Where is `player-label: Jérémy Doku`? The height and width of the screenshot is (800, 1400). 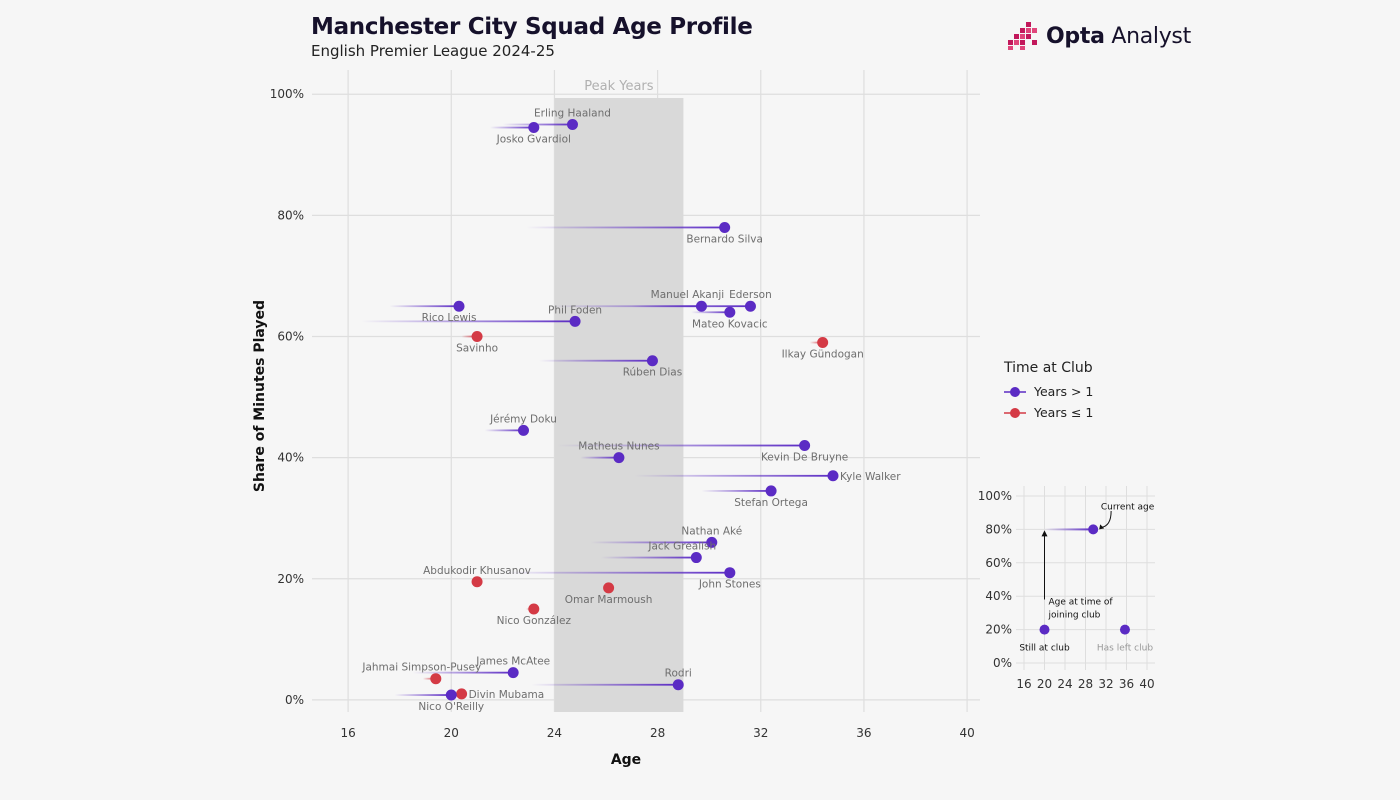 player-label: Jérémy Doku is located at coordinates (523, 419).